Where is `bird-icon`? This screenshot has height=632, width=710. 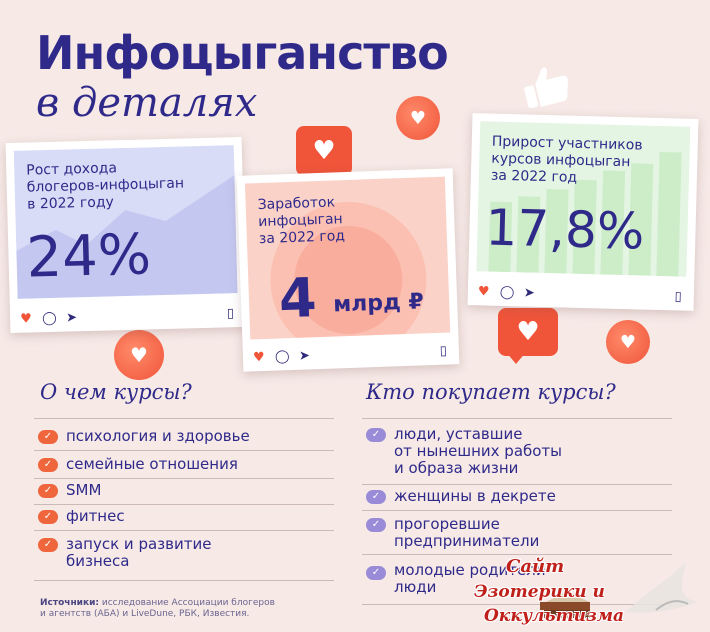 bird-icon is located at coordinates (661, 587).